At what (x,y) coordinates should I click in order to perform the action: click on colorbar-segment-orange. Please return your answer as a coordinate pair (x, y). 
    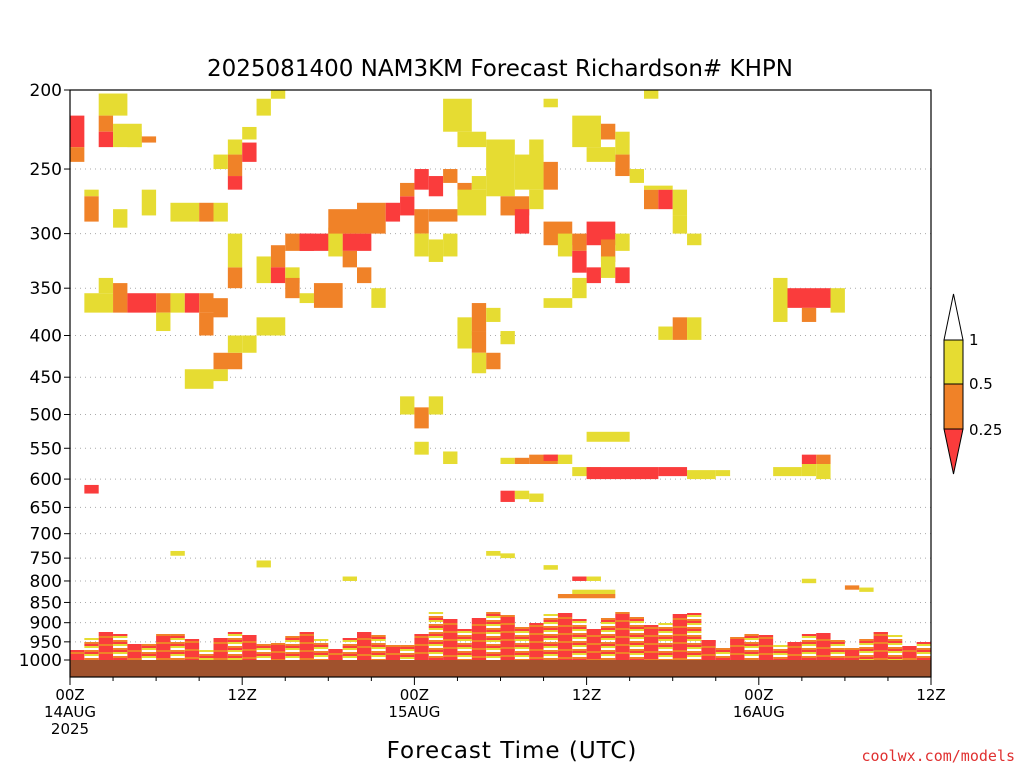
    Looking at the image, I should click on (953, 406).